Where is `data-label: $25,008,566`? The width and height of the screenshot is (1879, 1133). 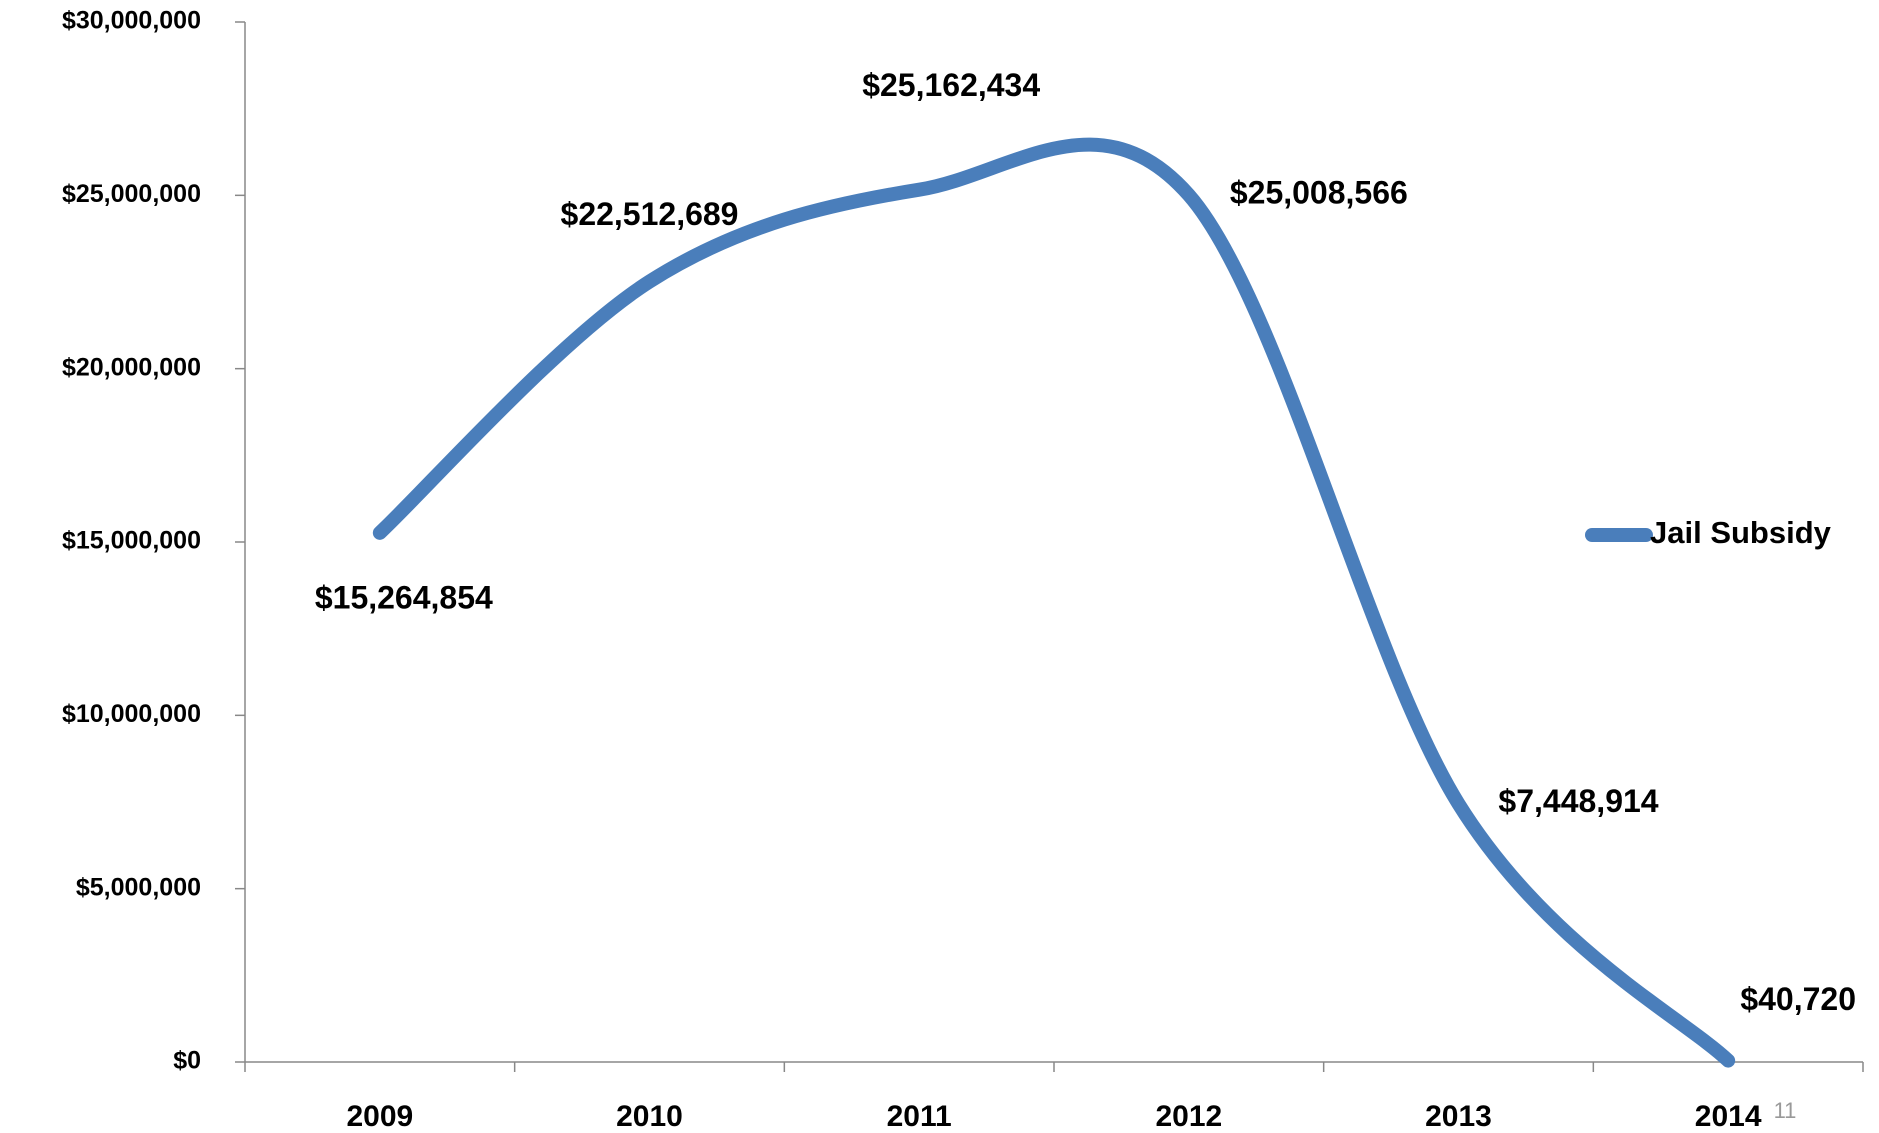
data-label: $25,008,566 is located at coordinates (1319, 192).